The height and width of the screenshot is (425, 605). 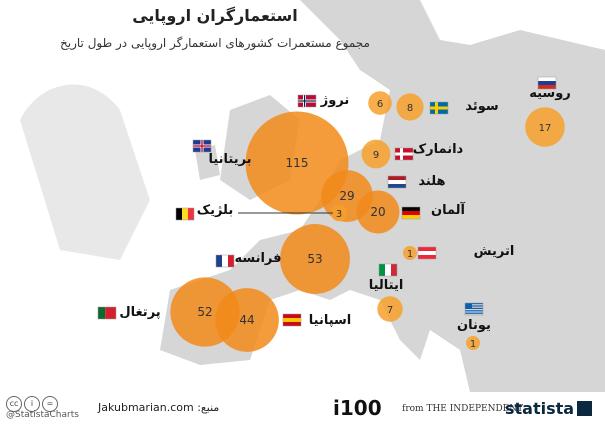 I want to click on value-label-no: 6, so click(x=380, y=104).